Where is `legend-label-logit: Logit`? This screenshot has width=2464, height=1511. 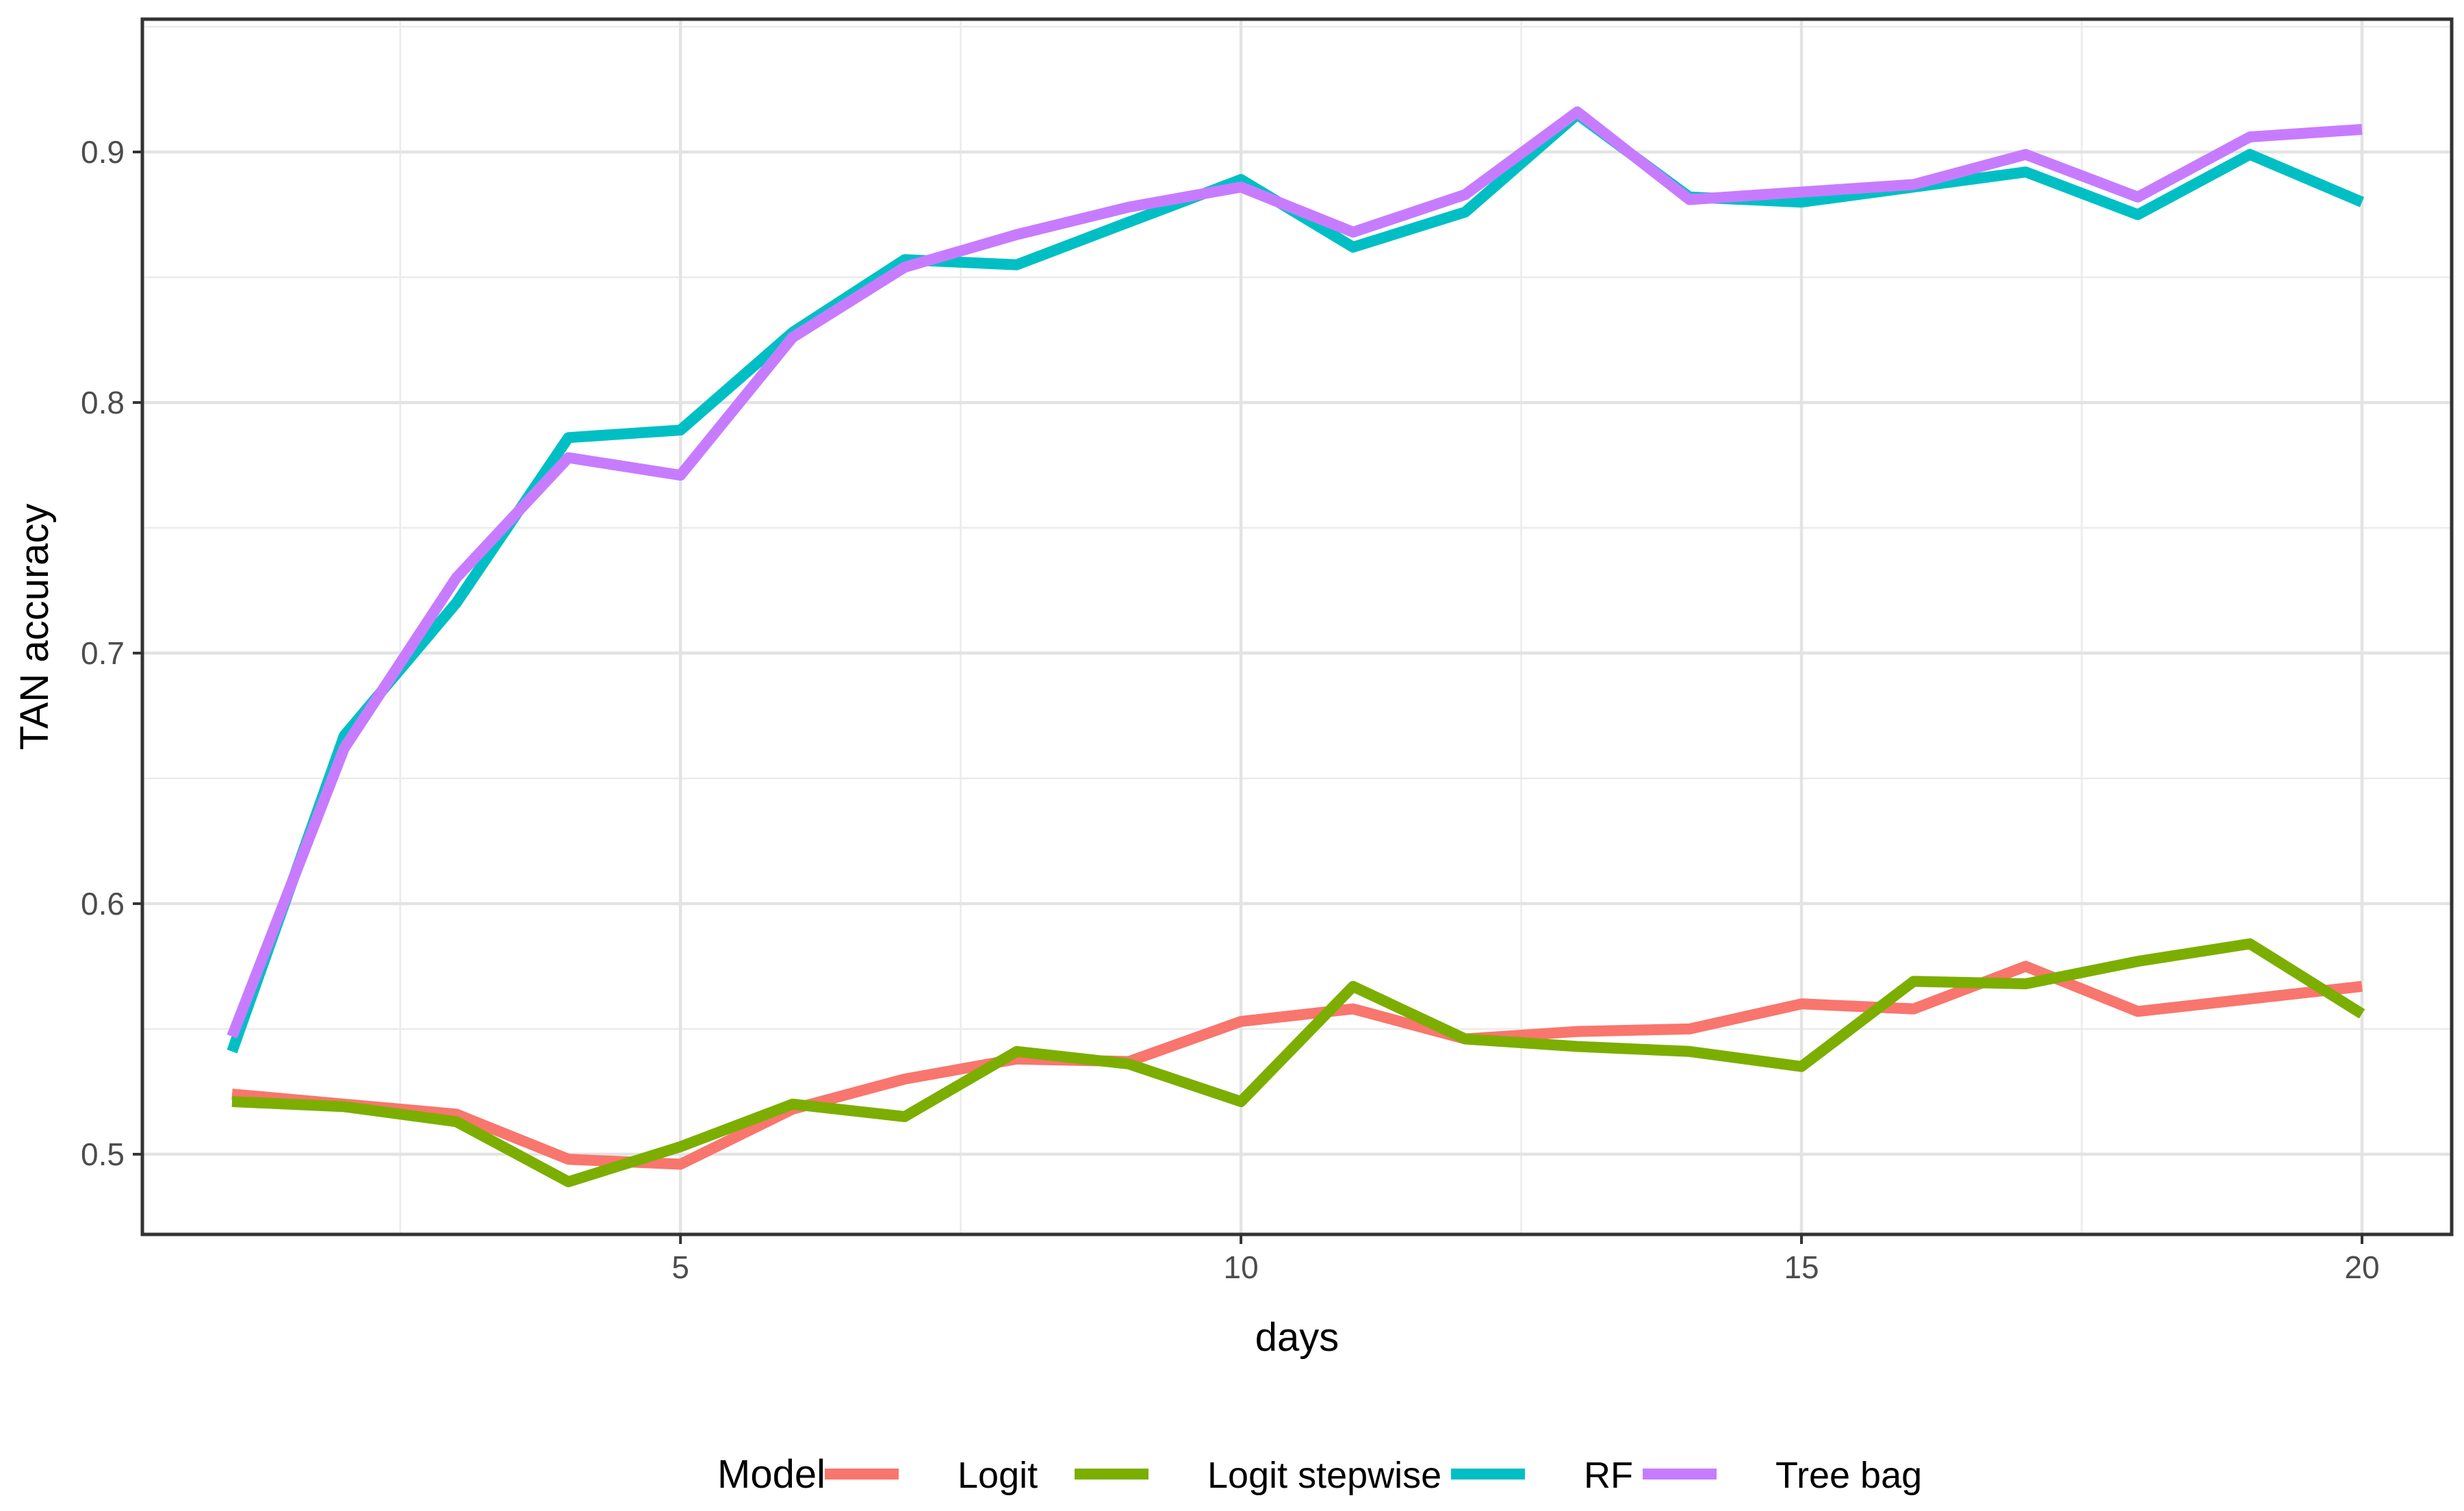
legend-label-logit: Logit is located at coordinates (998, 1475).